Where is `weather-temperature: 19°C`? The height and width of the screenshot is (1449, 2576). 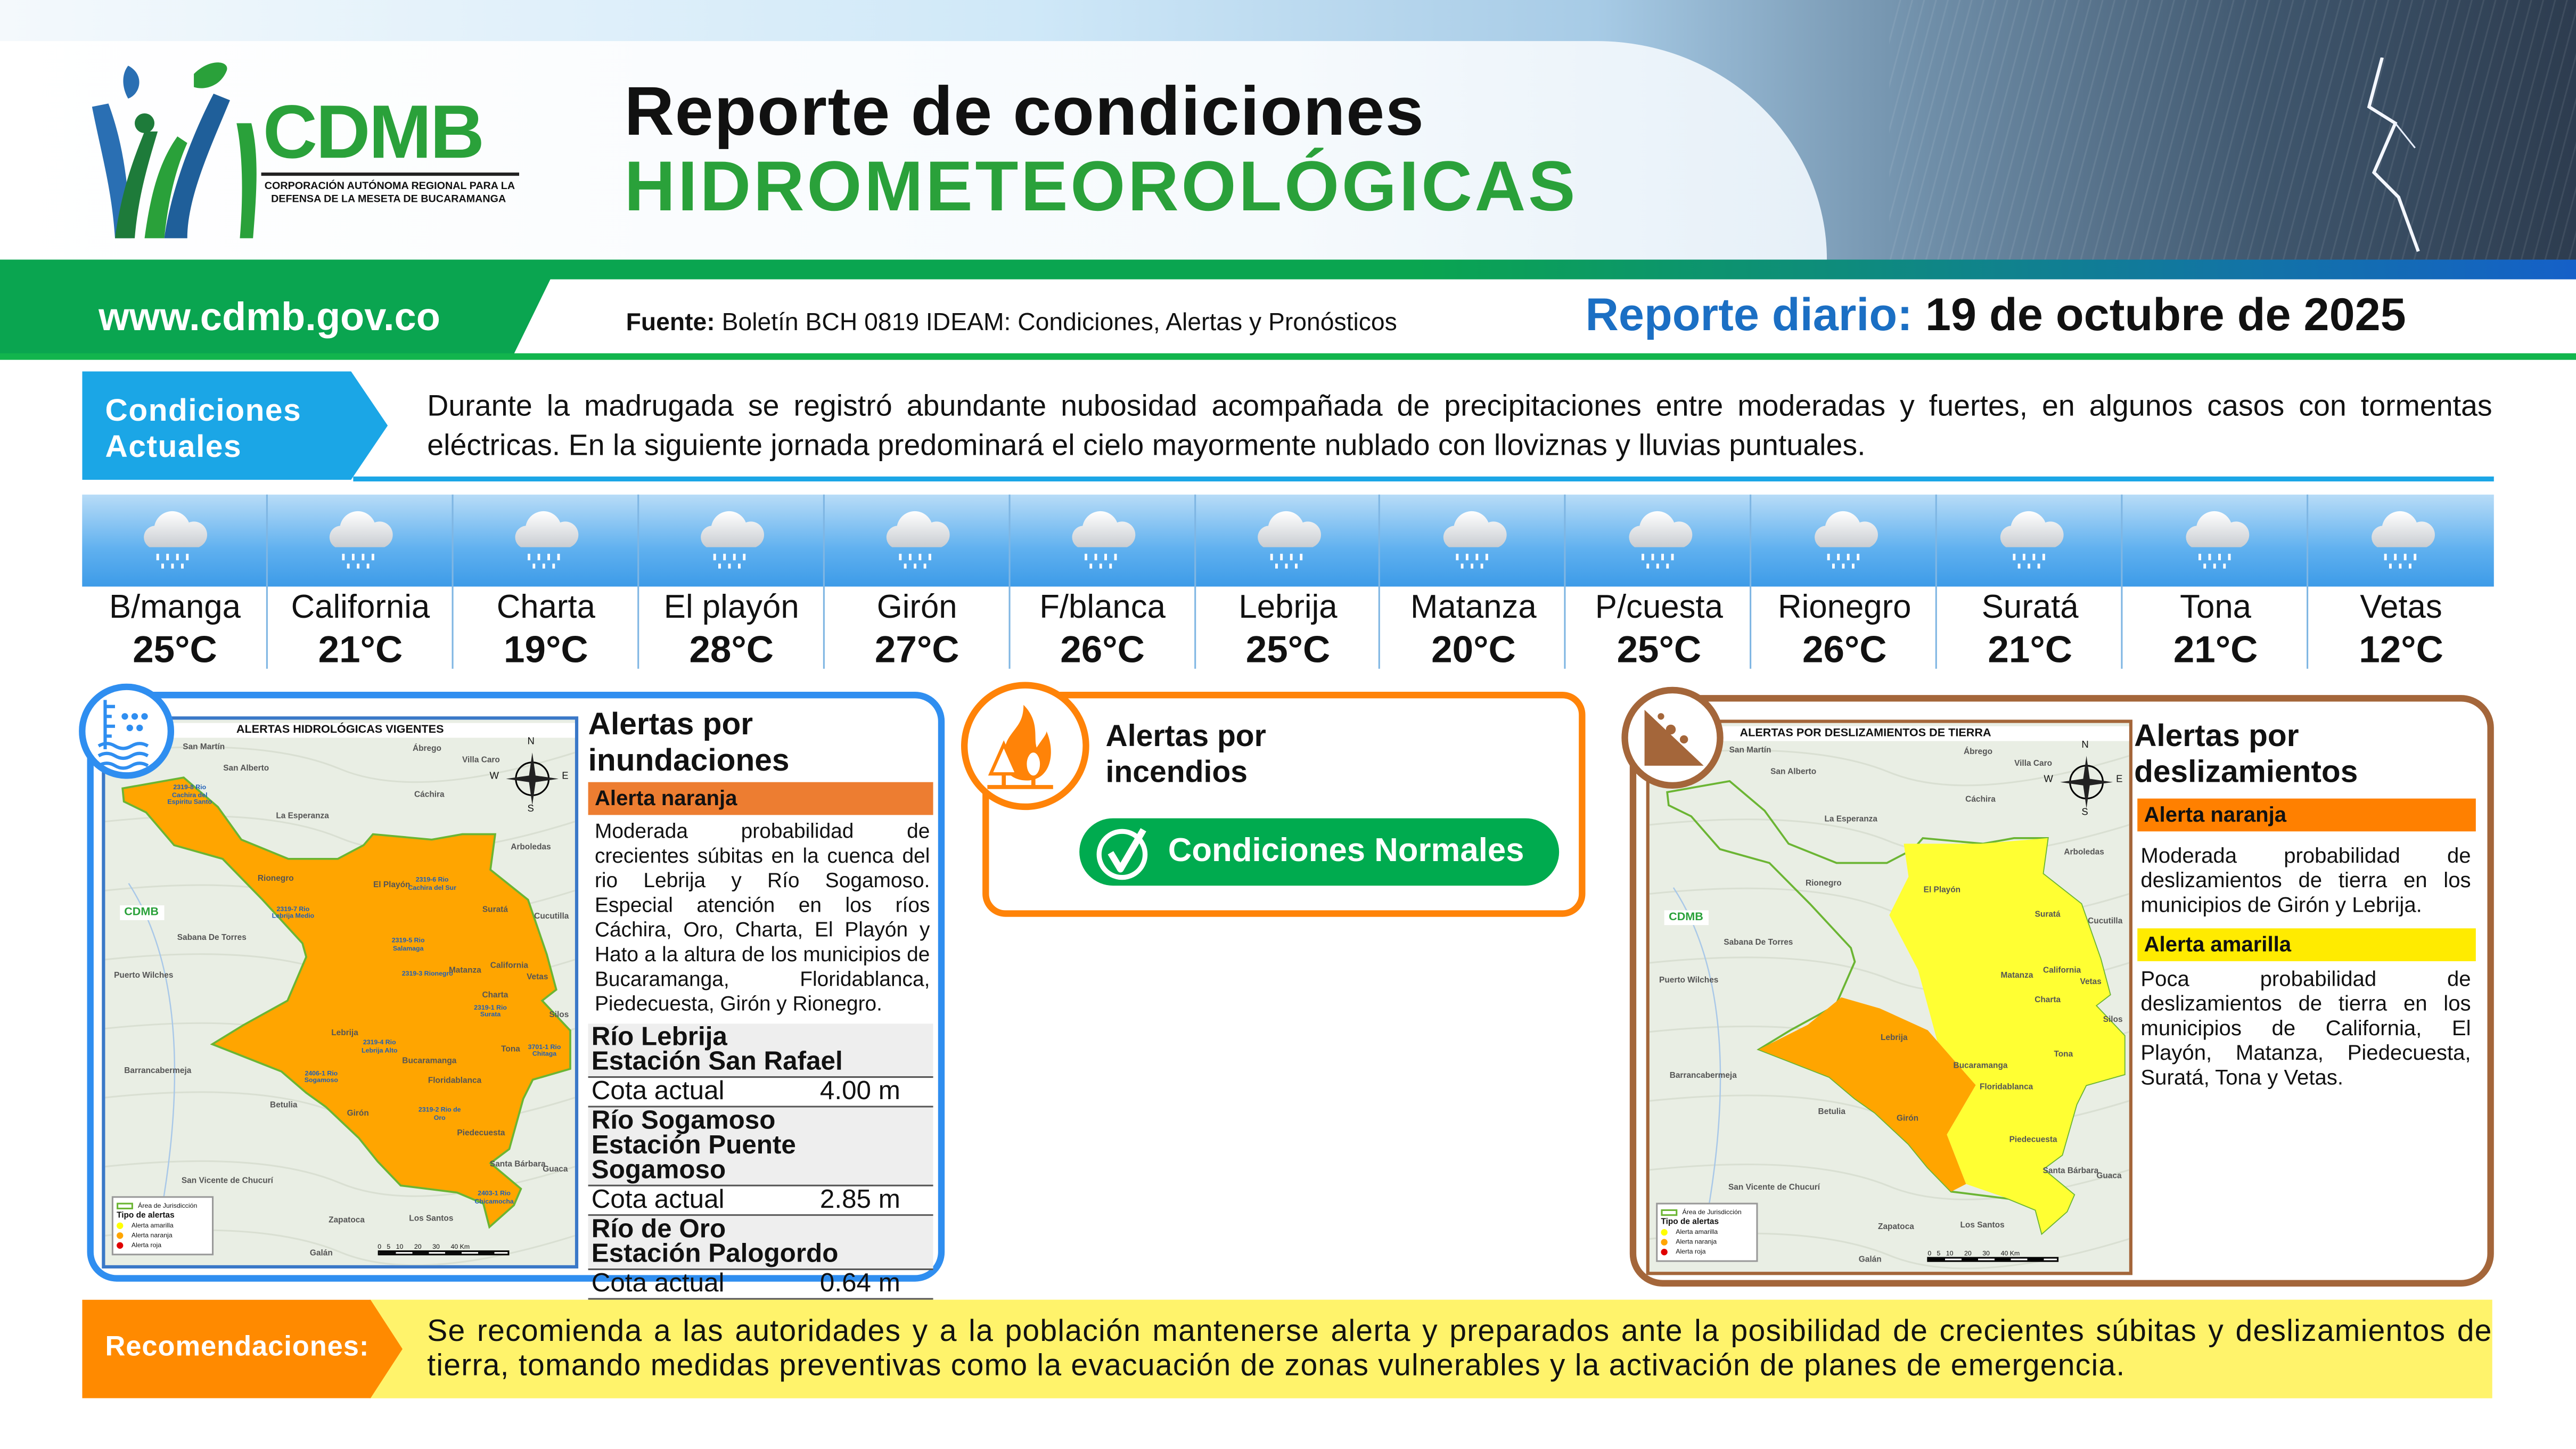
weather-temperature: 19°C is located at coordinates (546, 648).